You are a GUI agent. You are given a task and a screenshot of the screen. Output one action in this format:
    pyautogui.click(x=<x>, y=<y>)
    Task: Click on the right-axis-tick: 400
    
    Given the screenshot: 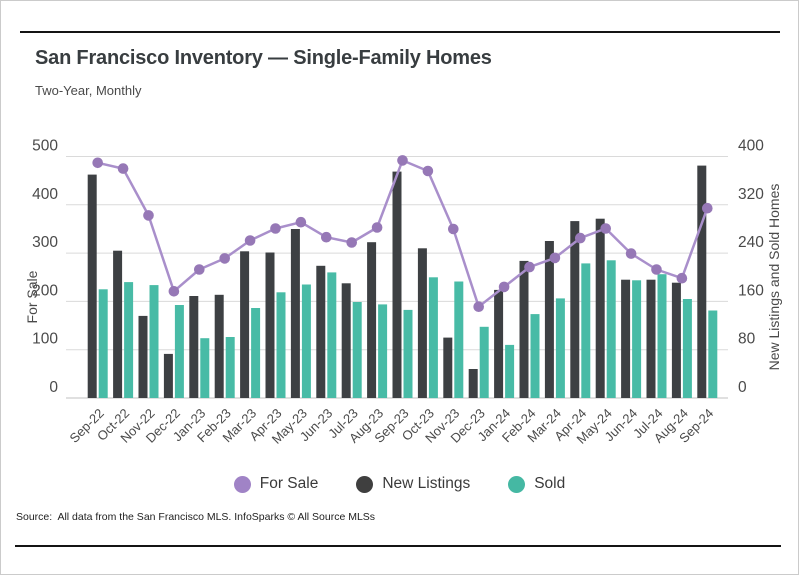 What is the action you would take?
    pyautogui.click(x=751, y=146)
    